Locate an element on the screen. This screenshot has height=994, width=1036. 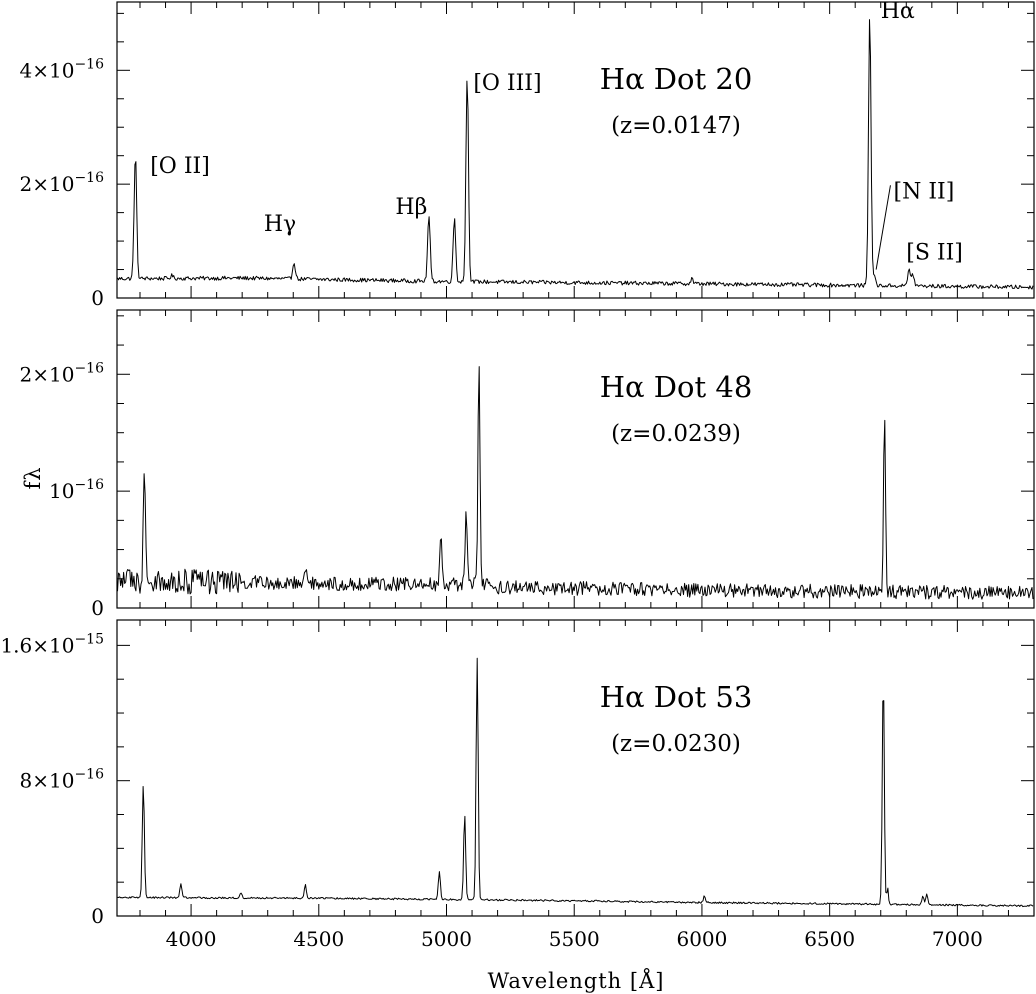
x-tick-label: 4500 is located at coordinates (318, 939).